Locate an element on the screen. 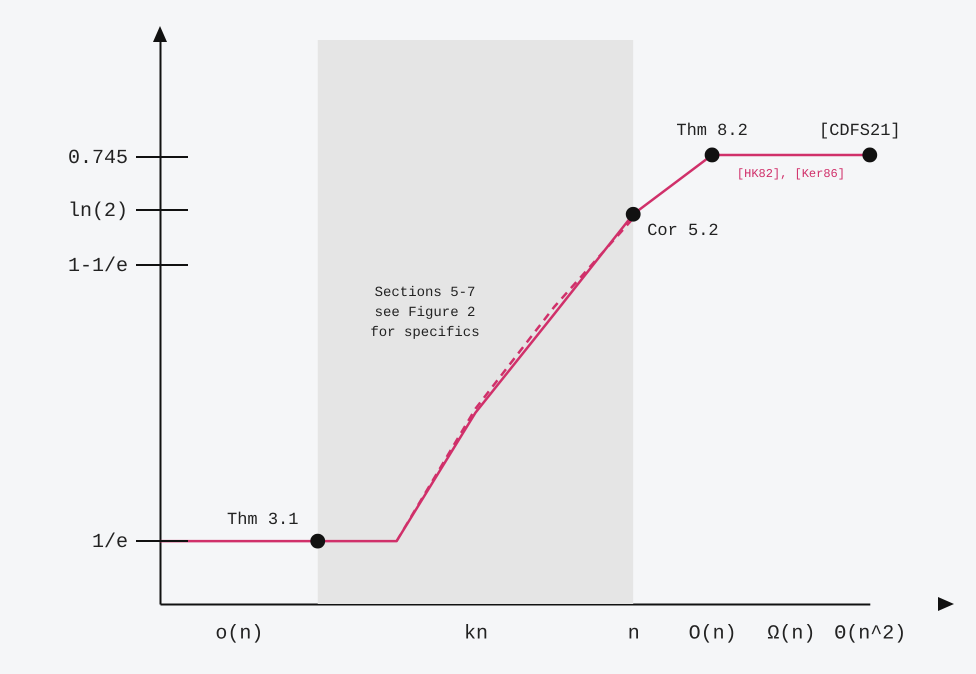  annotation: Thm 3.1 is located at coordinates (262, 520).